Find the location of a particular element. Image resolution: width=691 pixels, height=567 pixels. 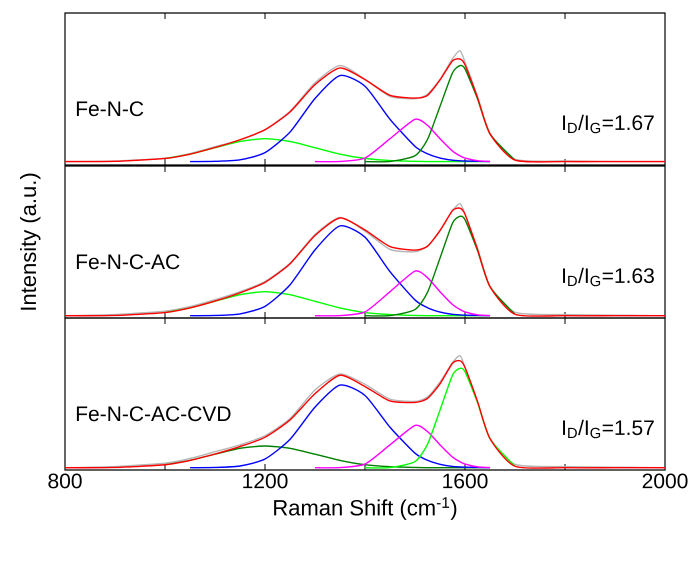

annotation: Fe-N-C-AC is located at coordinates (128, 262).